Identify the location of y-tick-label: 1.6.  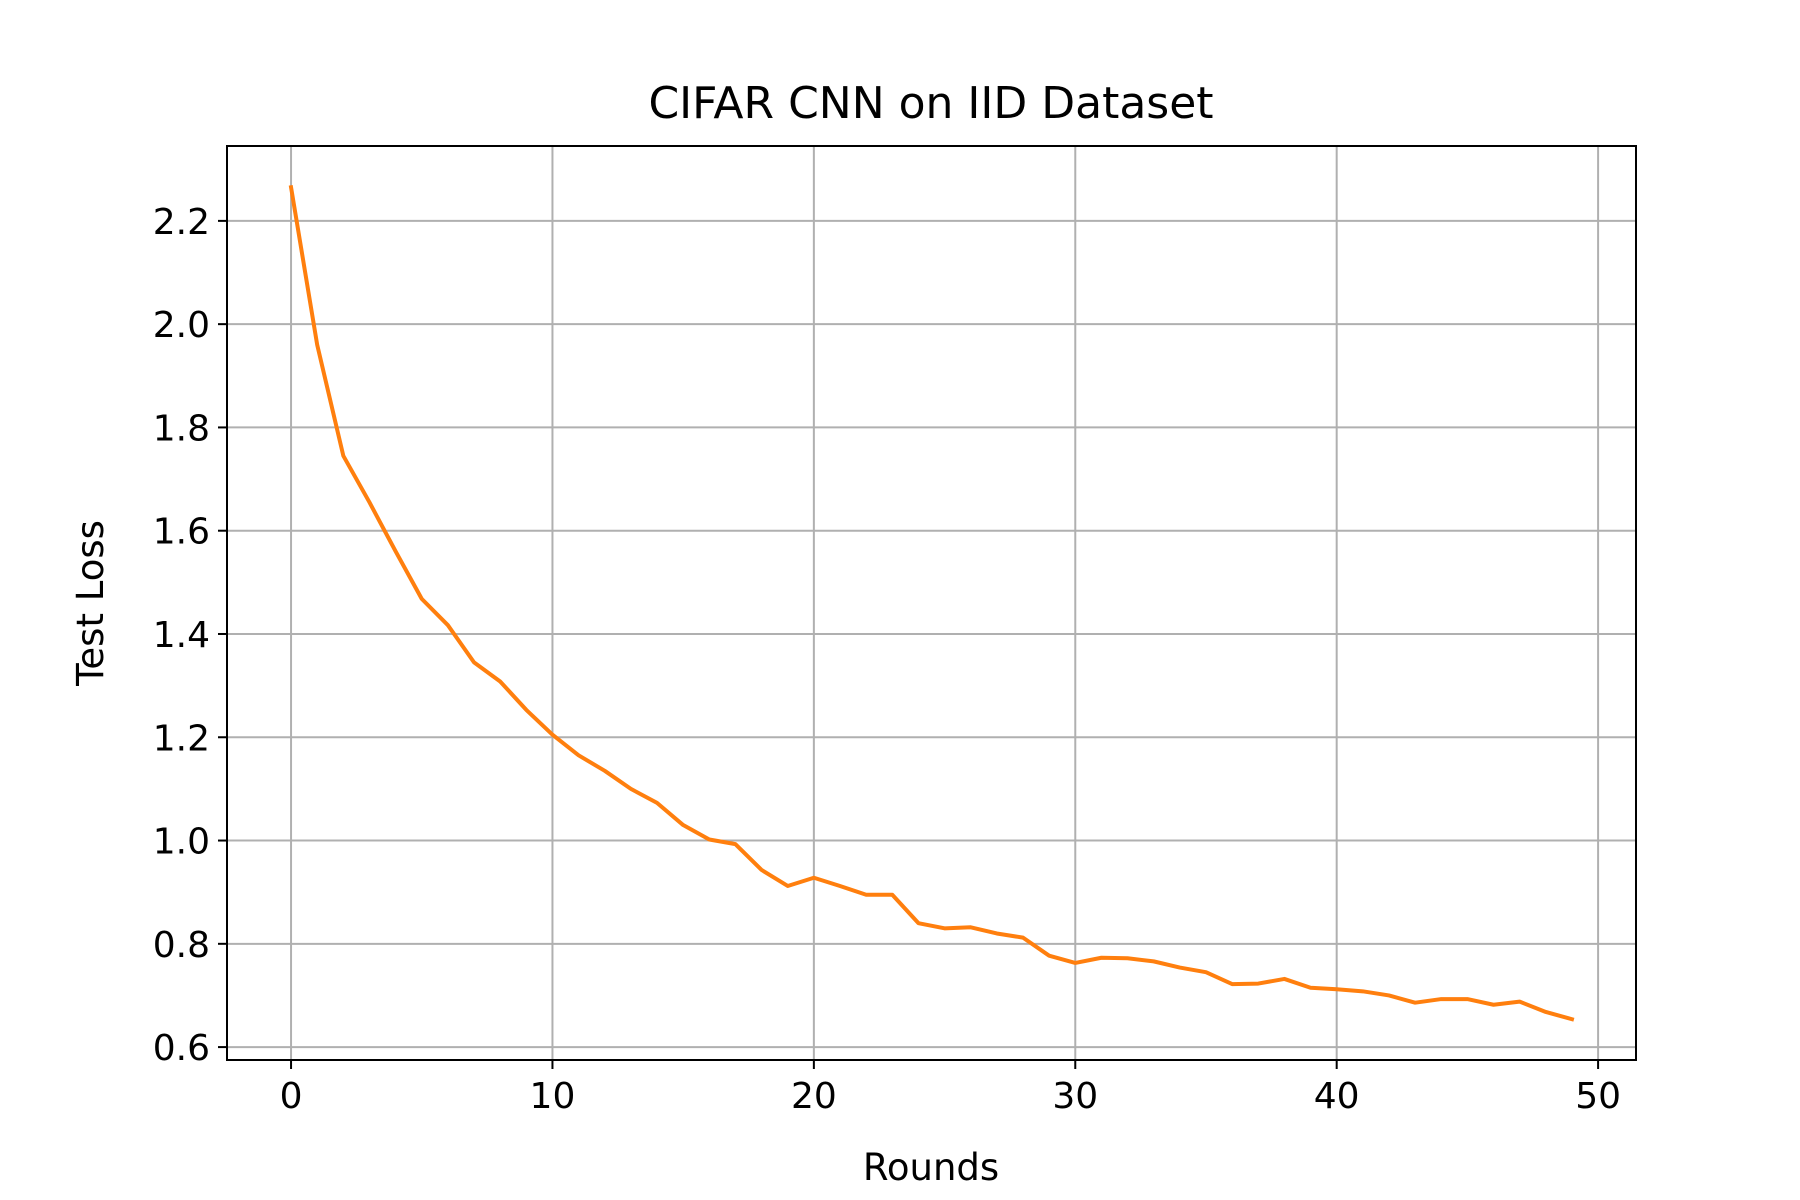
(181, 532).